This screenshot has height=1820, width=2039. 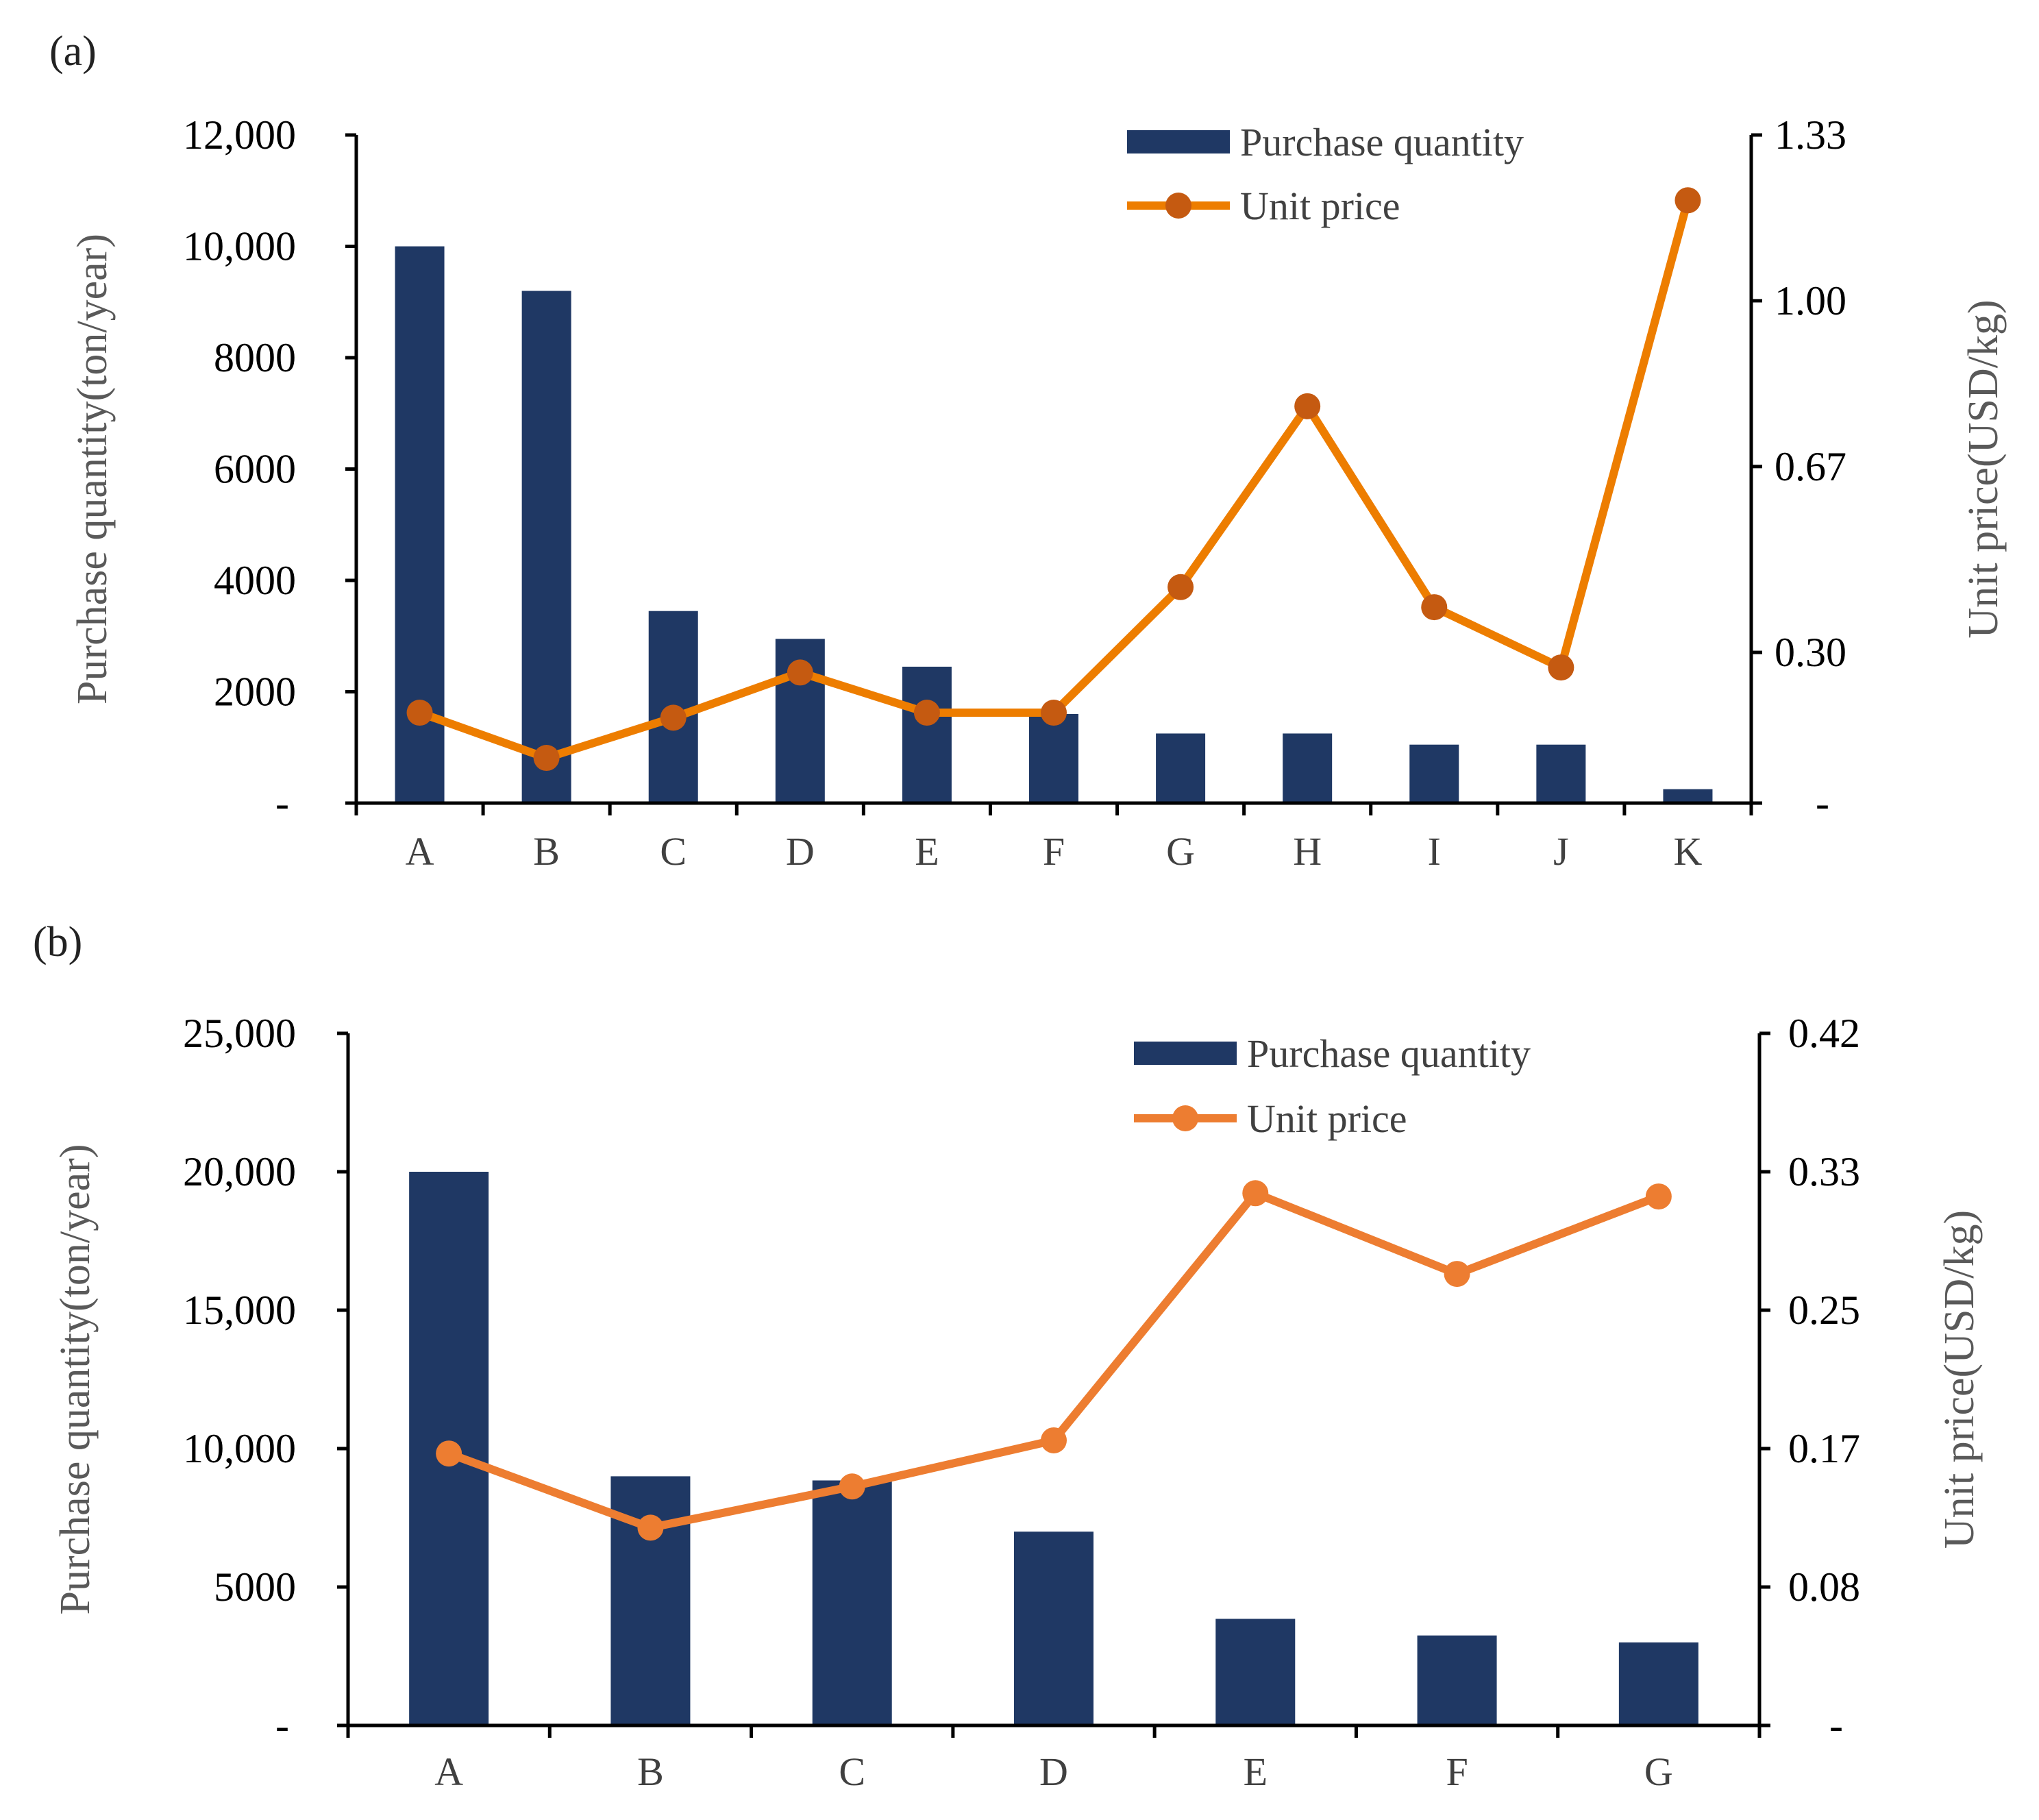 What do you see at coordinates (255, 692) in the screenshot?
I see `left-tick-label: 2000` at bounding box center [255, 692].